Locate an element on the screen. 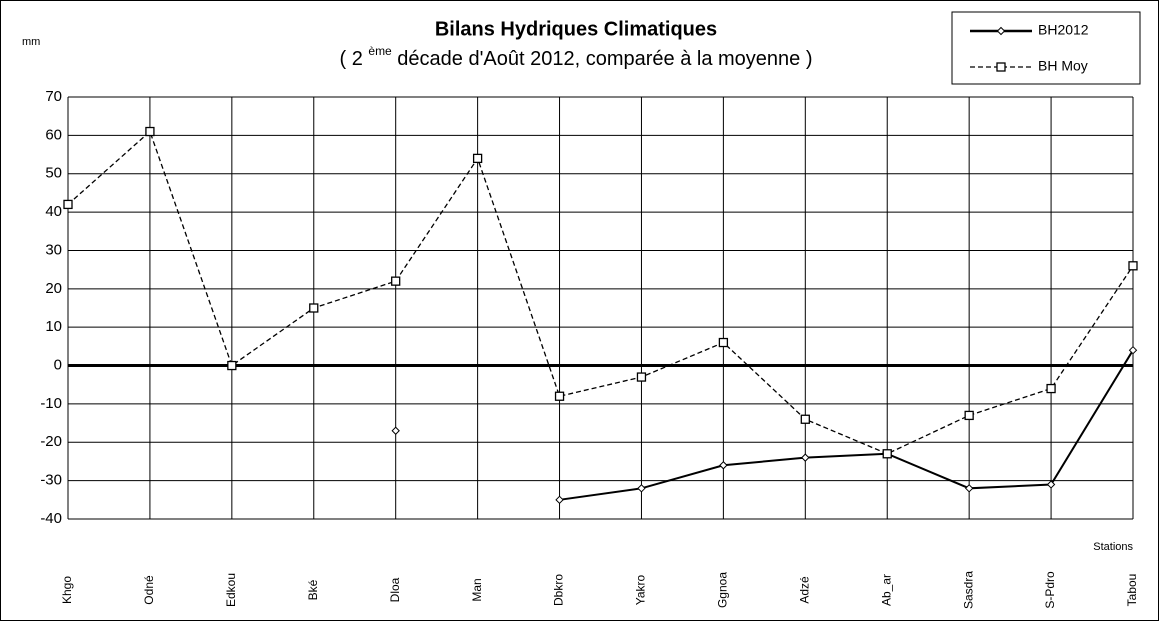 The height and width of the screenshot is (621, 1159). x-tick-label: Khgo is located at coordinates (67, 590).